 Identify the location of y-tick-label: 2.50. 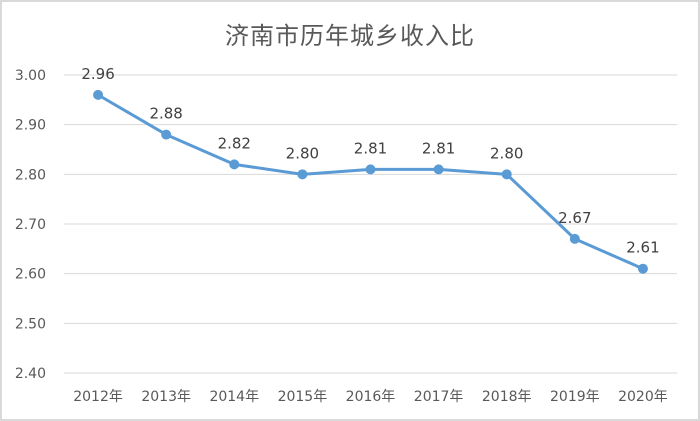
(30, 324).